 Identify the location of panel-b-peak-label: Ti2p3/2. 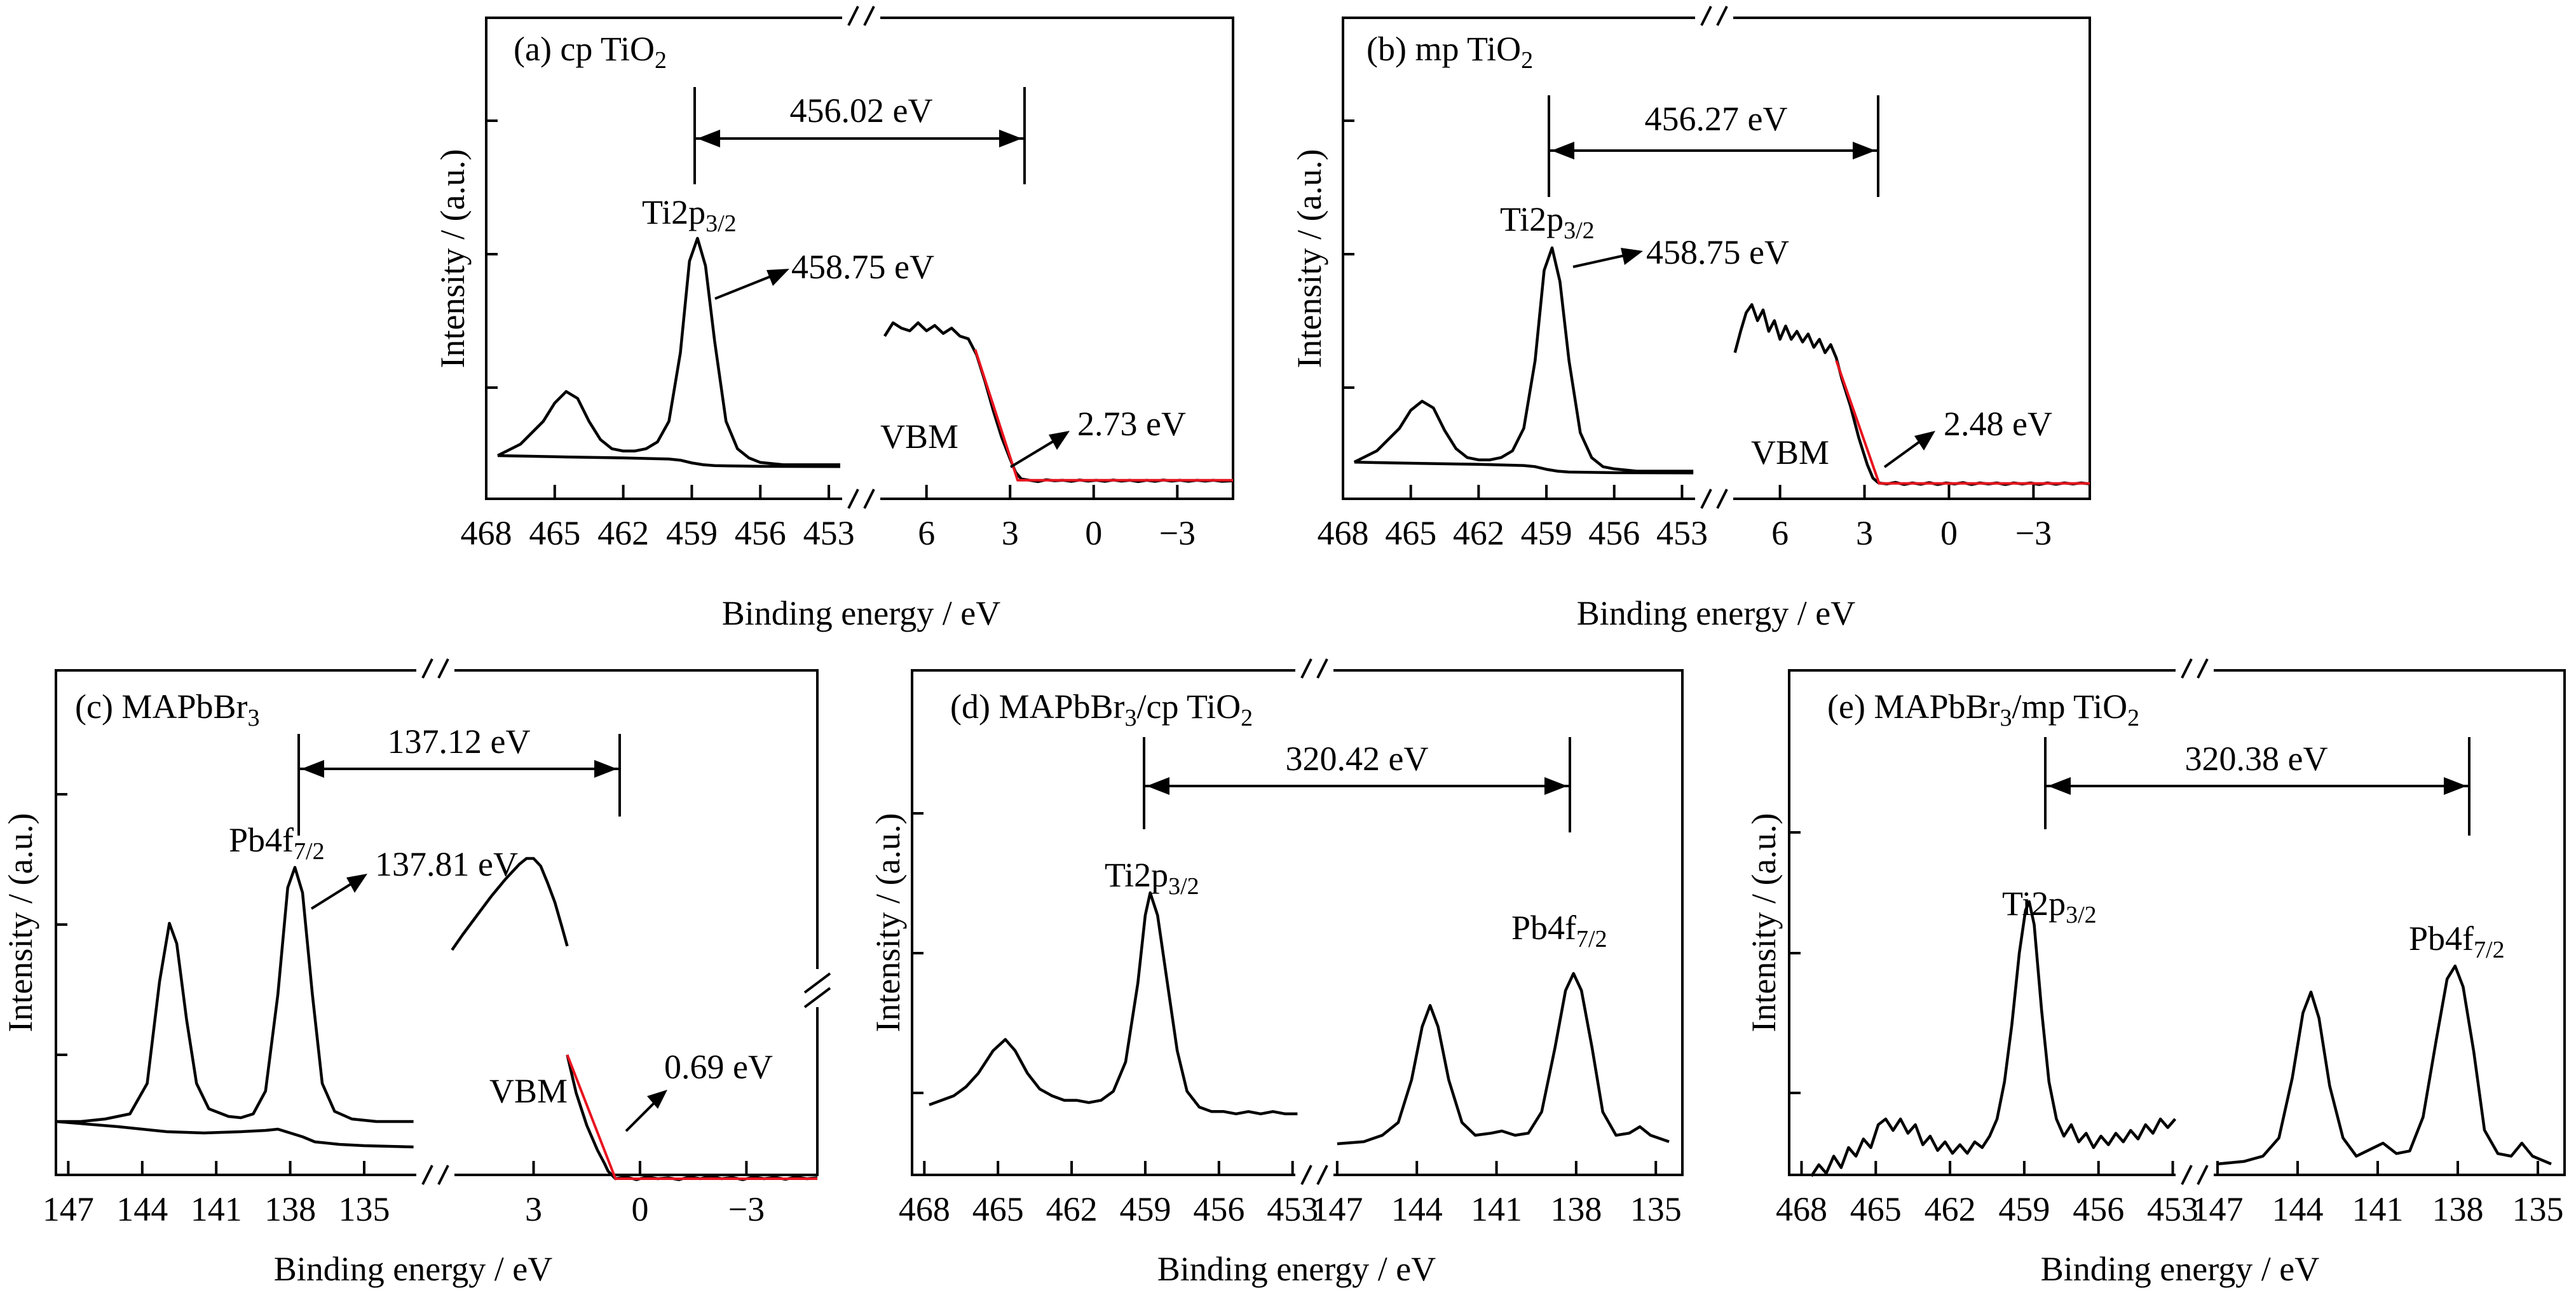
(1547, 222).